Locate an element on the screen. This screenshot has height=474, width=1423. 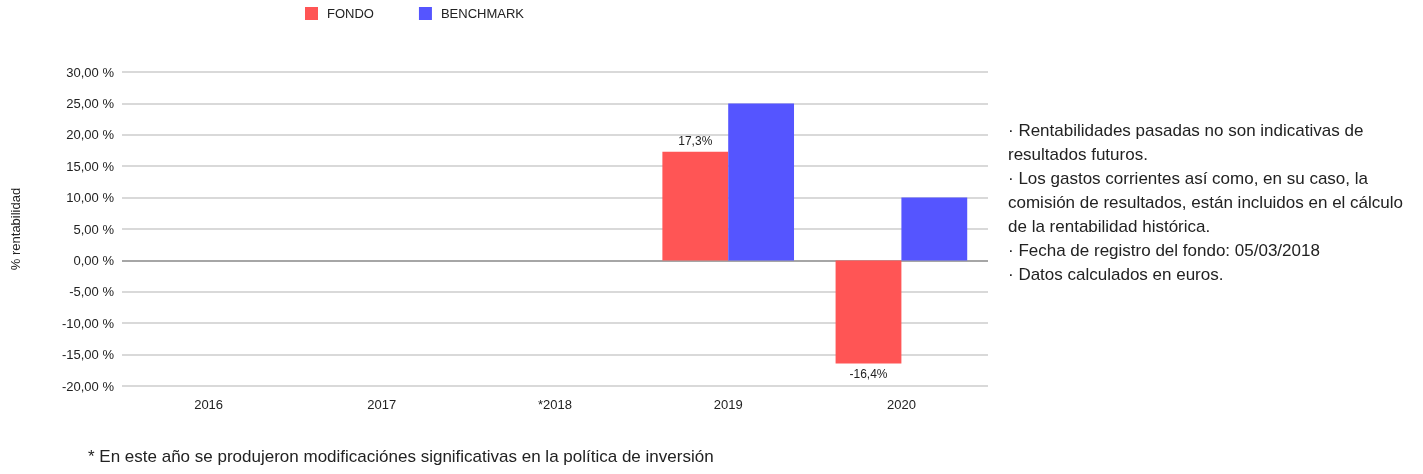
y-tick-label: 0,00 % is located at coordinates (94, 260).